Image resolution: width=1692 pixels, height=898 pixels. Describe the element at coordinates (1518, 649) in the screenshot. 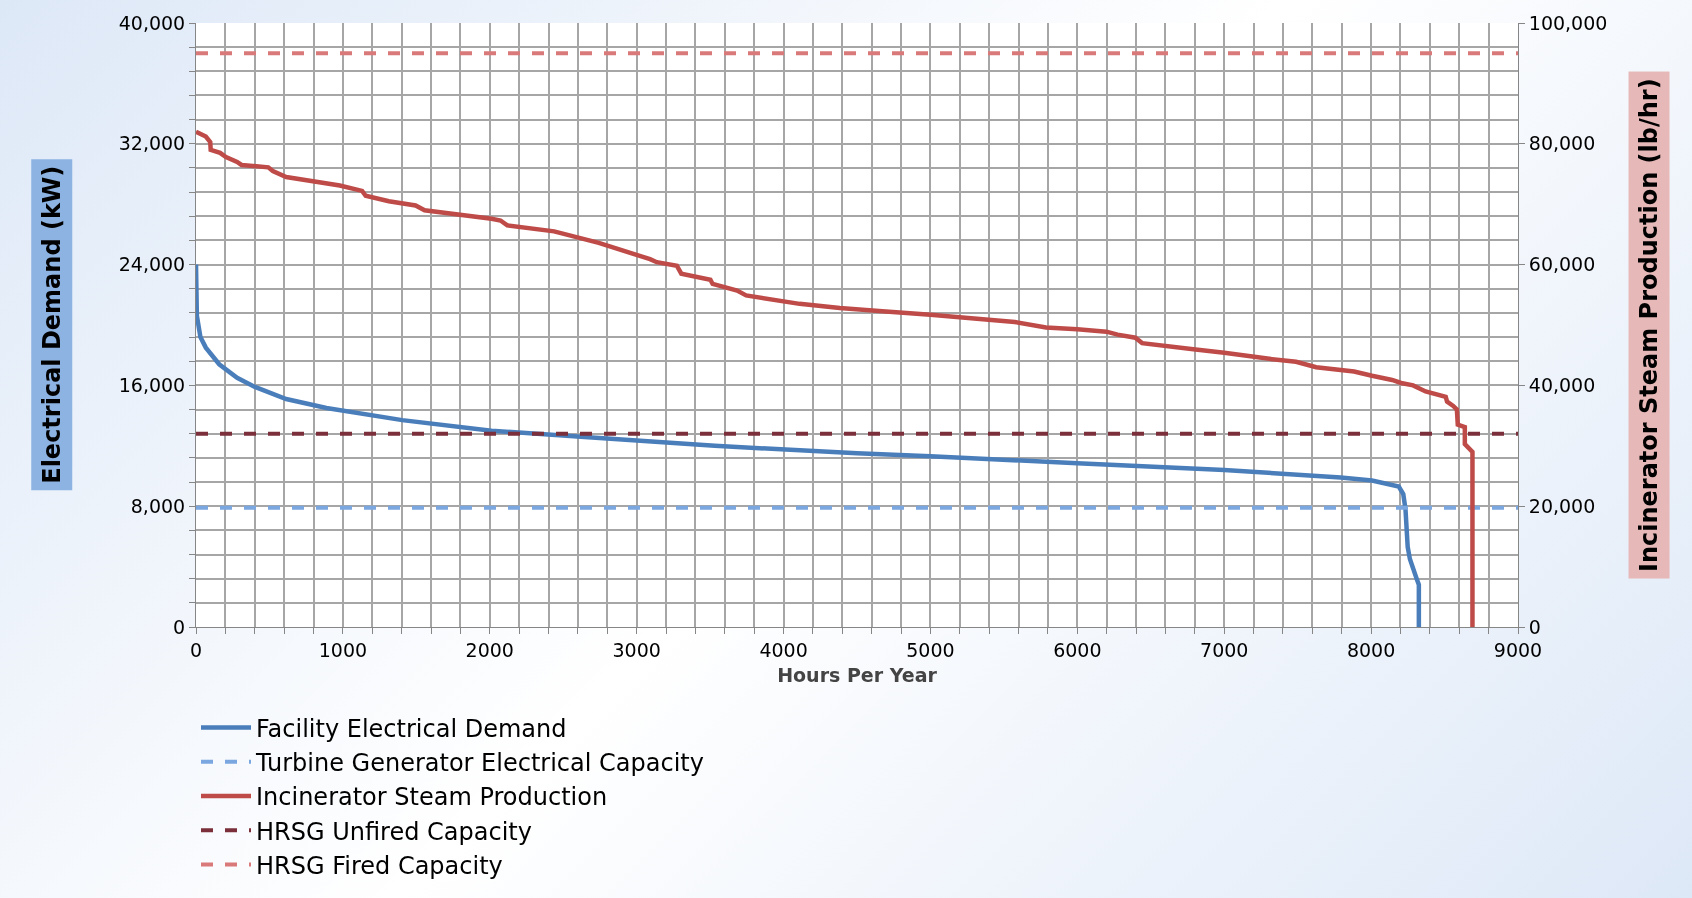

I see `x-tick-label: 9000` at that location.